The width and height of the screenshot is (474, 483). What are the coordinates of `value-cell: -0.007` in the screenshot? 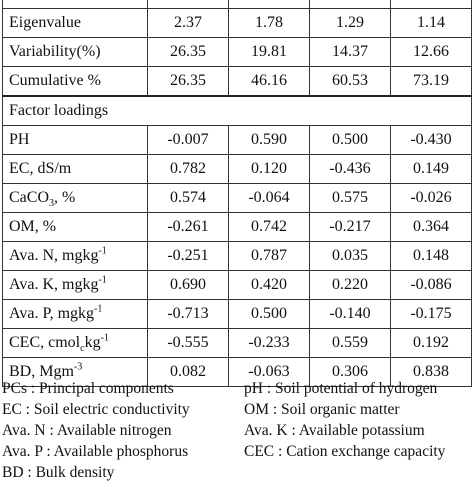 It's located at (188, 140).